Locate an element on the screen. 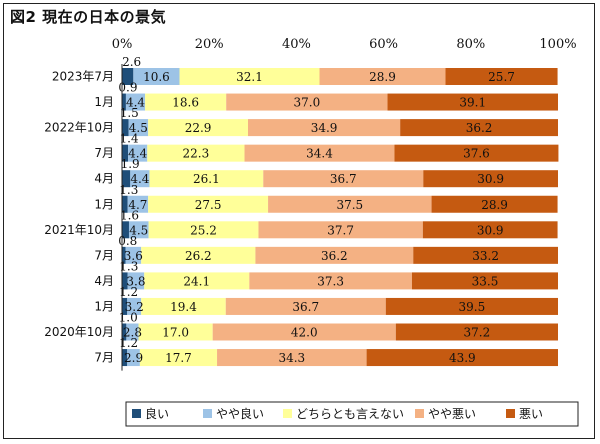 Image resolution: width=600 pixels, height=444 pixels. data-label: 37.6 is located at coordinates (476, 154).